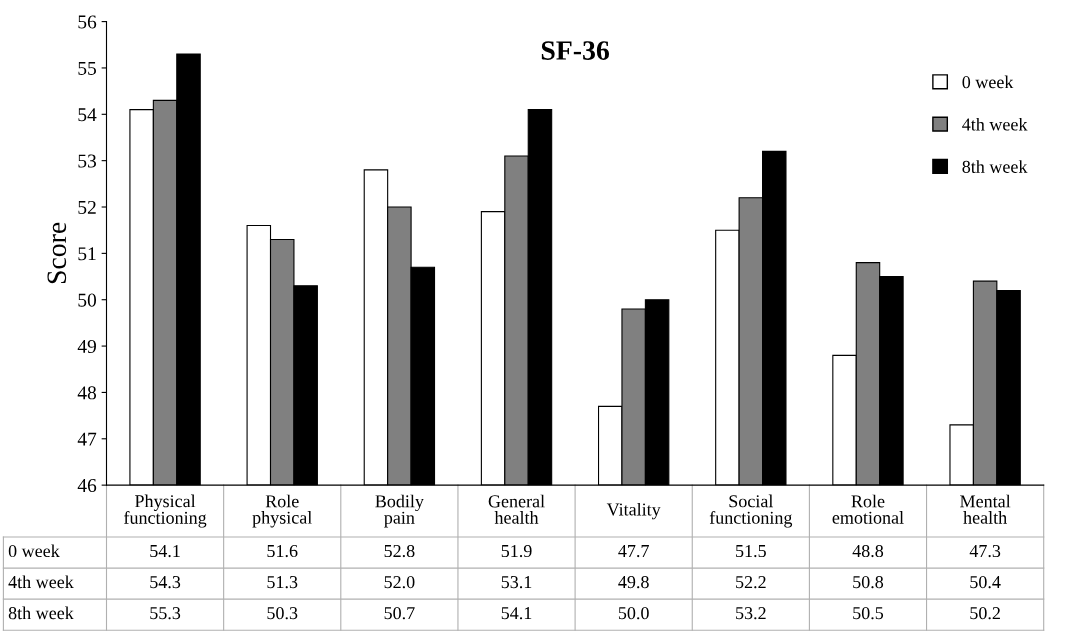 Image resolution: width=1065 pixels, height=635 pixels. Describe the element at coordinates (751, 551) in the screenshot. I see `data-label: 51.5` at that location.